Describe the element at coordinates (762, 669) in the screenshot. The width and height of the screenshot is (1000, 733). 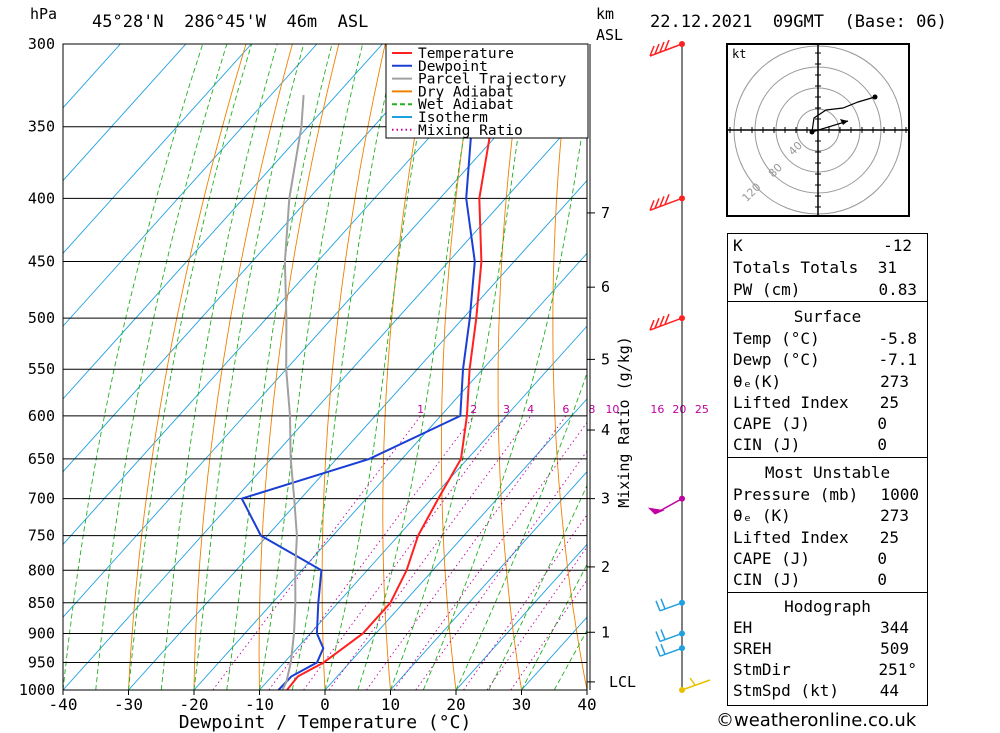
I see `stmdir-label: StmDir` at that location.